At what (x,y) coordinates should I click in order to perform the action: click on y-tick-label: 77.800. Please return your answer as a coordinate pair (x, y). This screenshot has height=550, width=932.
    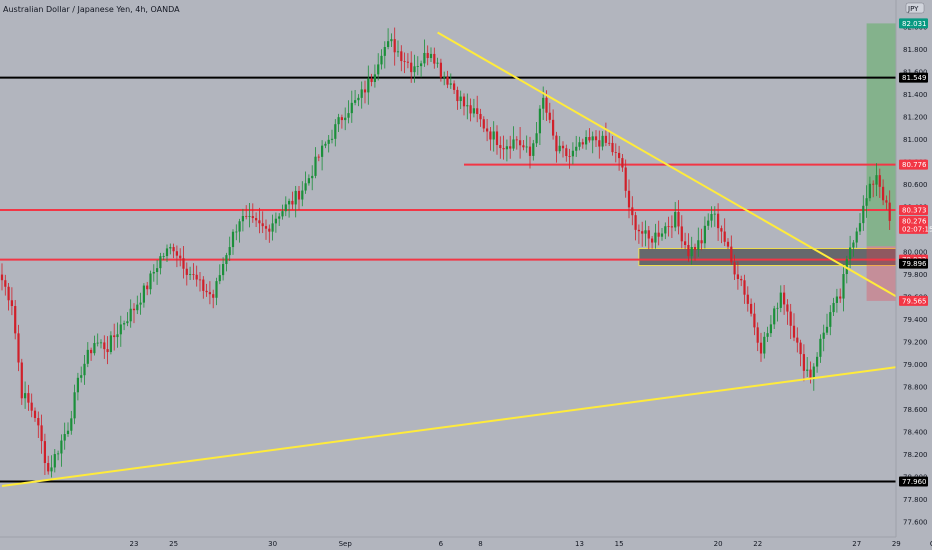
    Looking at the image, I should click on (915, 500).